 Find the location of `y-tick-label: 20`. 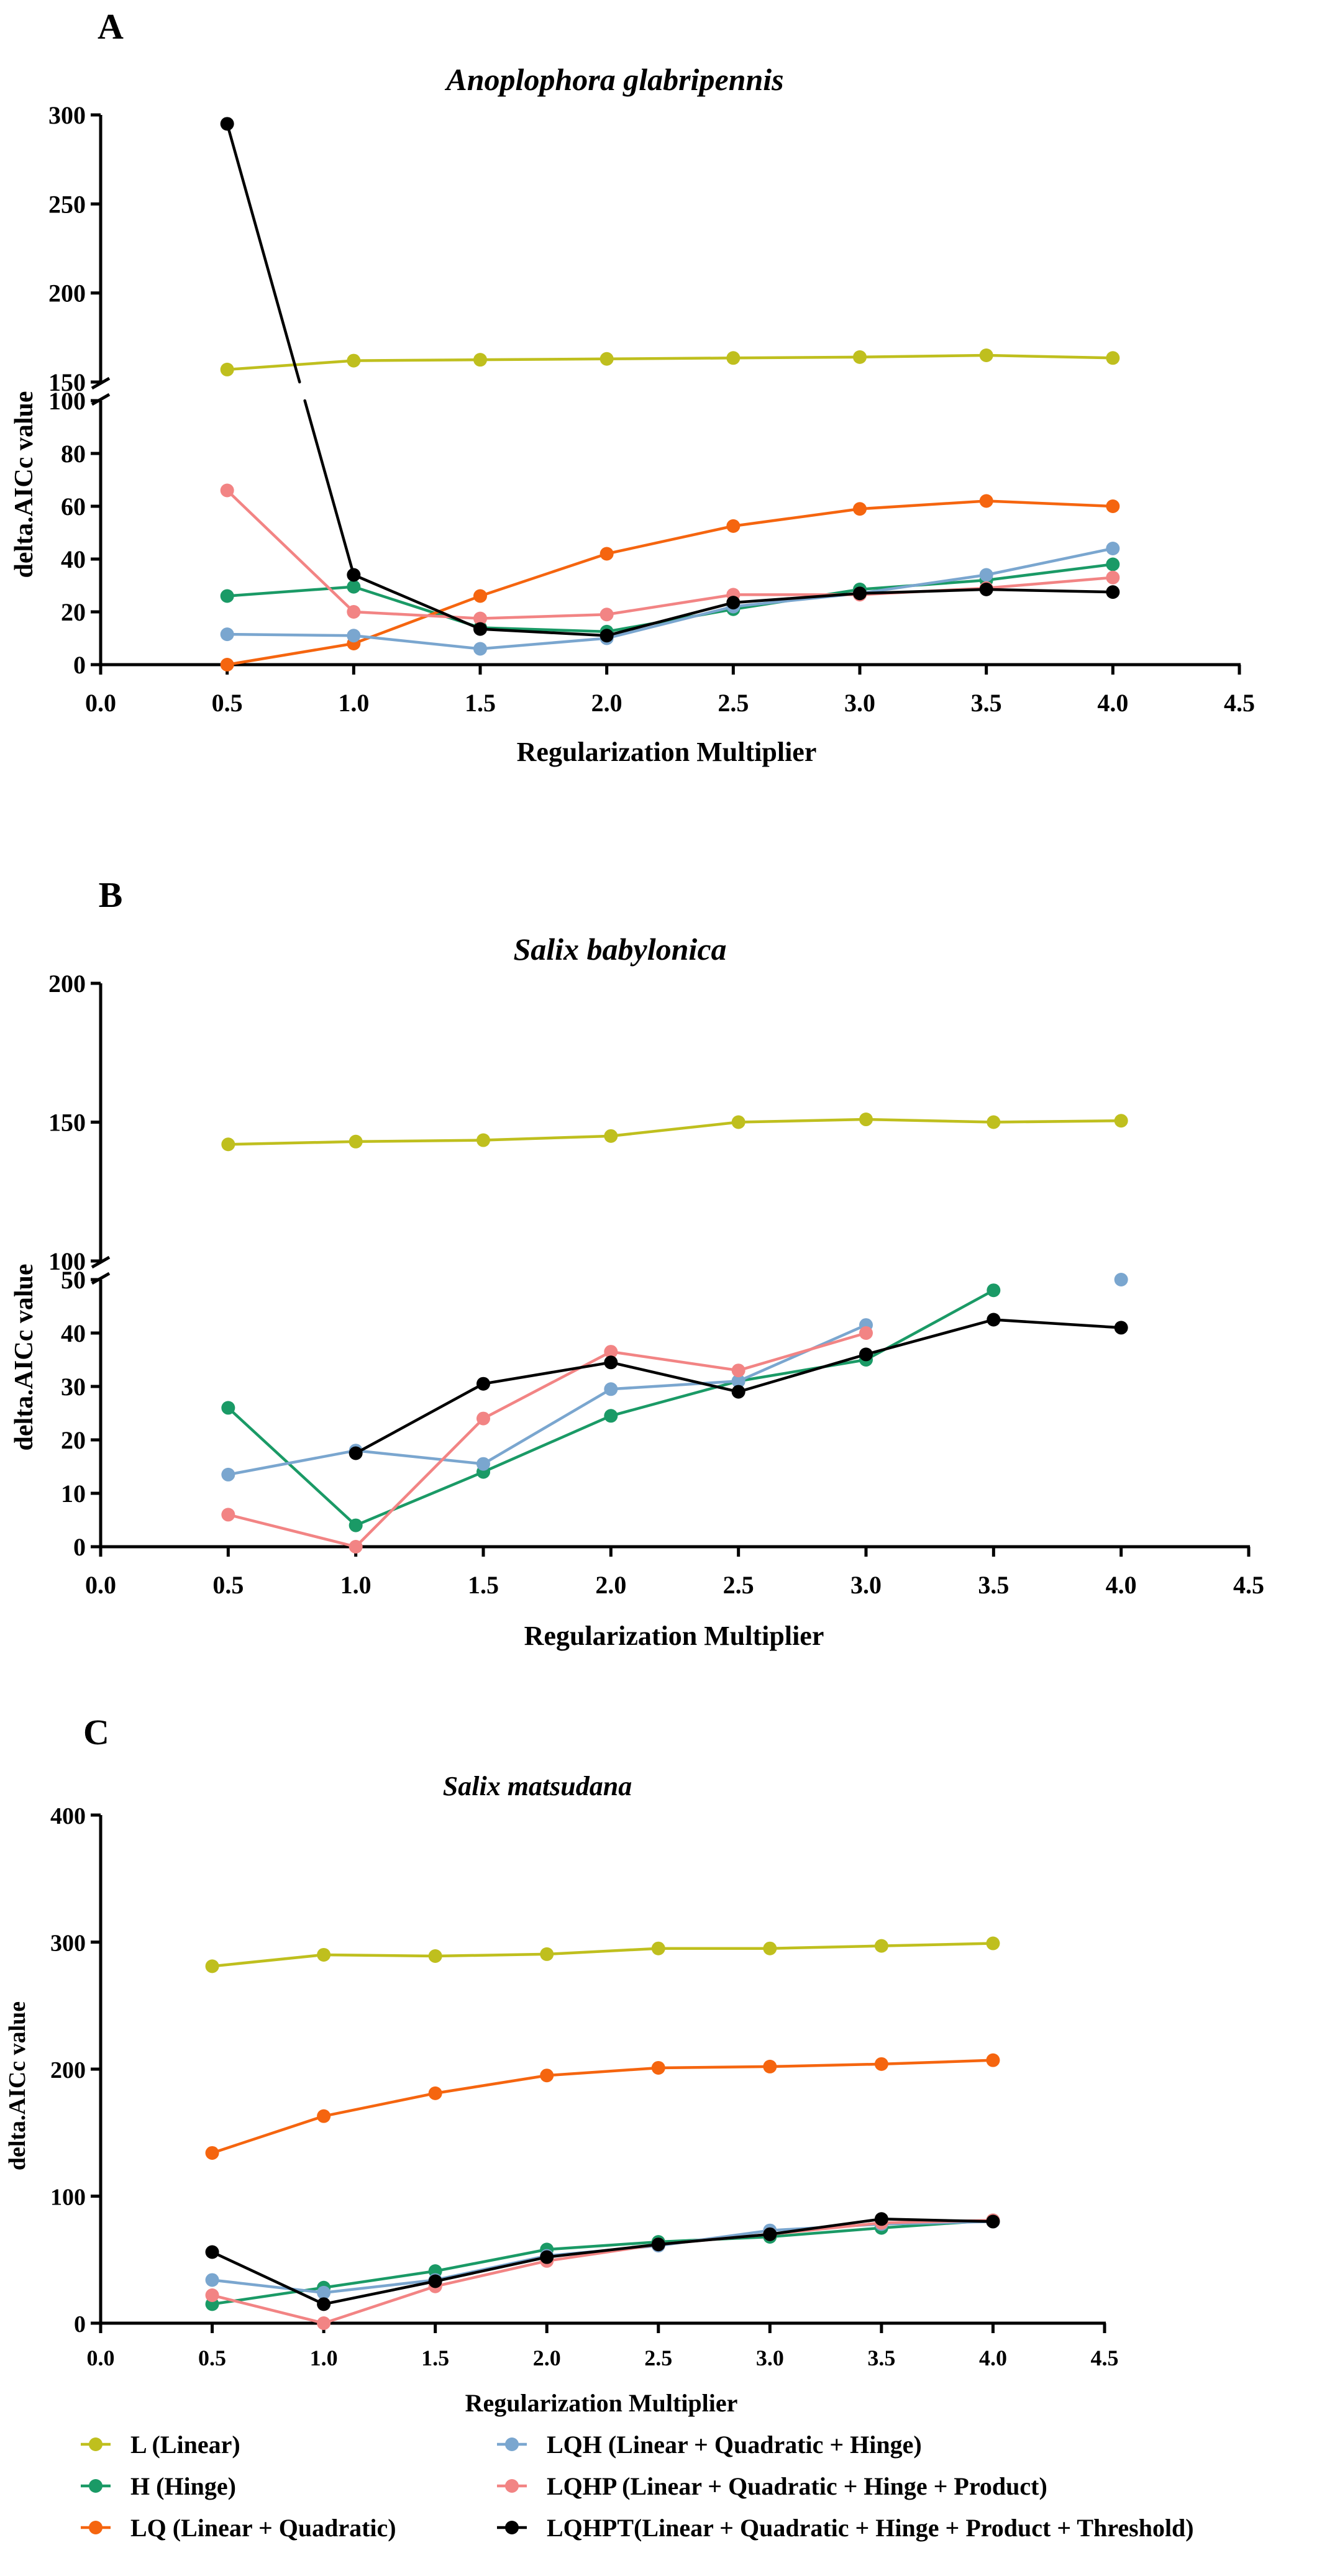

y-tick-label: 20 is located at coordinates (73, 612).